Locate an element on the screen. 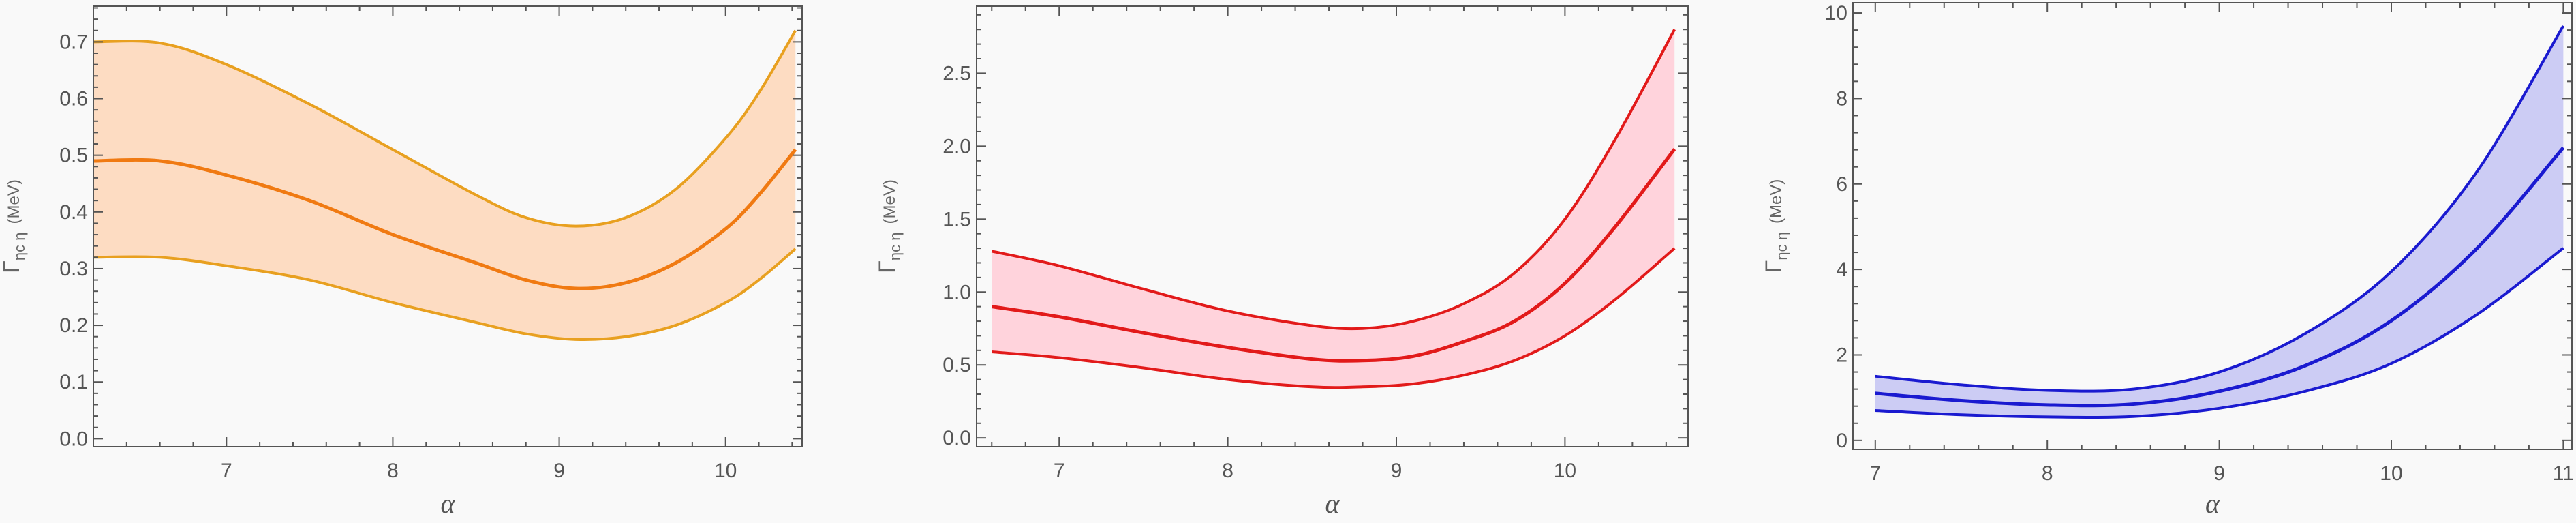 The width and height of the screenshot is (2576, 523). y-tick-label: 2 is located at coordinates (1842, 355).